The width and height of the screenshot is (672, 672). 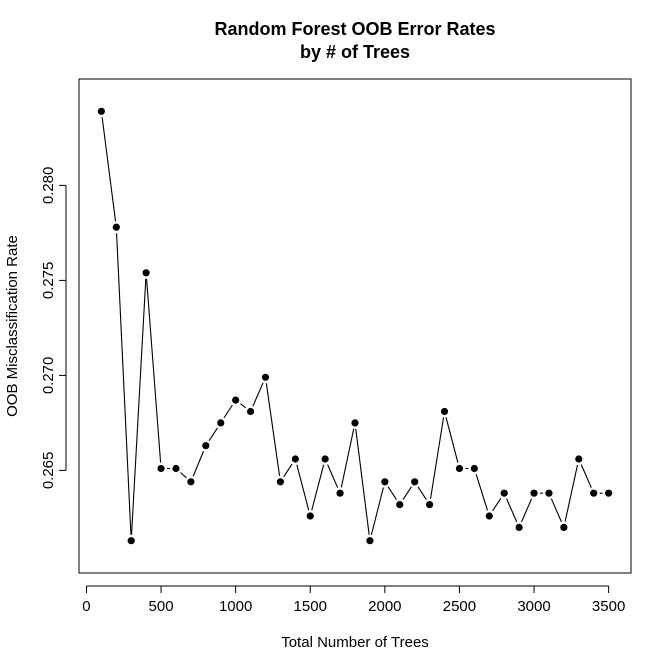 I want to click on y-axis-label: OOB Misclassification Rate, so click(x=12, y=326).